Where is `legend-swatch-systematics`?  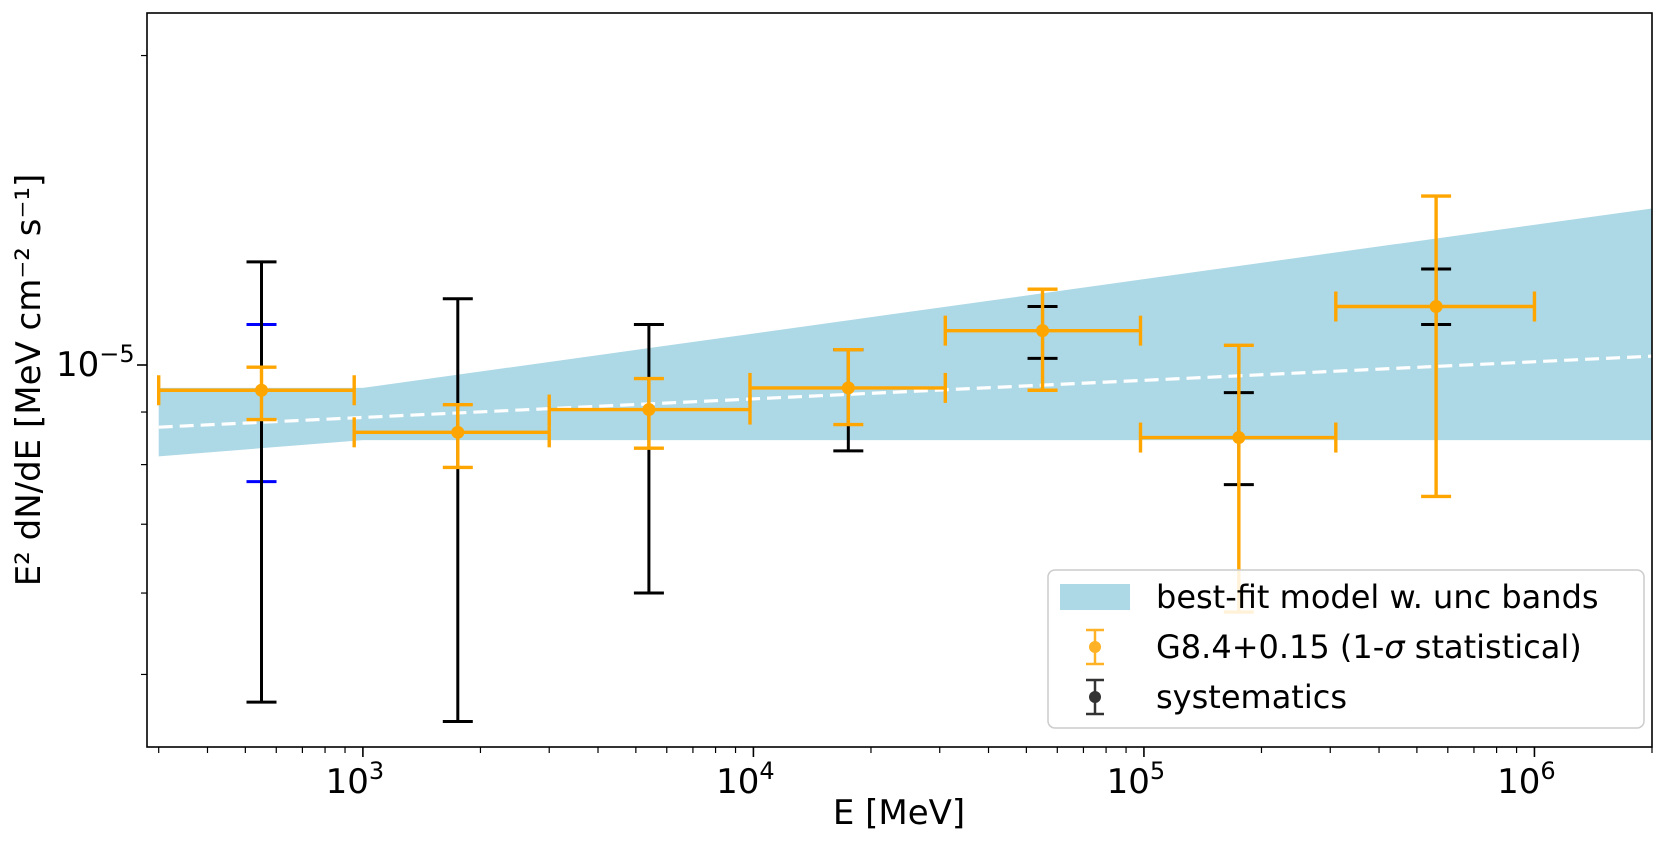 legend-swatch-systematics is located at coordinates (1095, 697).